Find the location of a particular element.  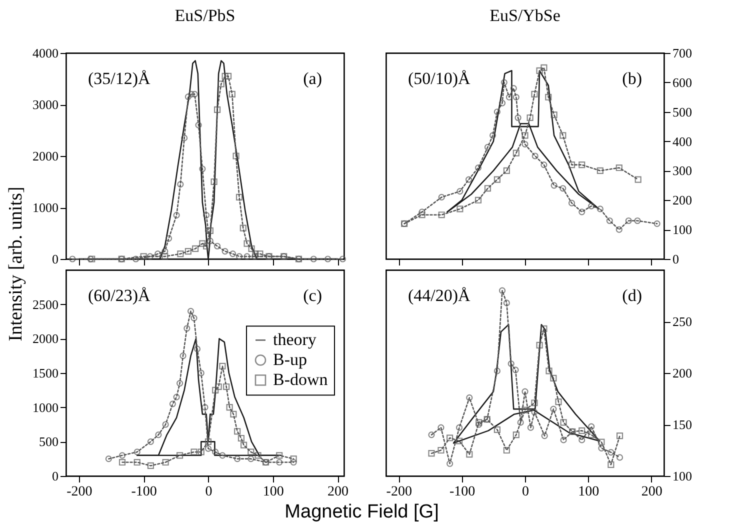

y-tick-label: 500 is located at coordinates (48, 442).